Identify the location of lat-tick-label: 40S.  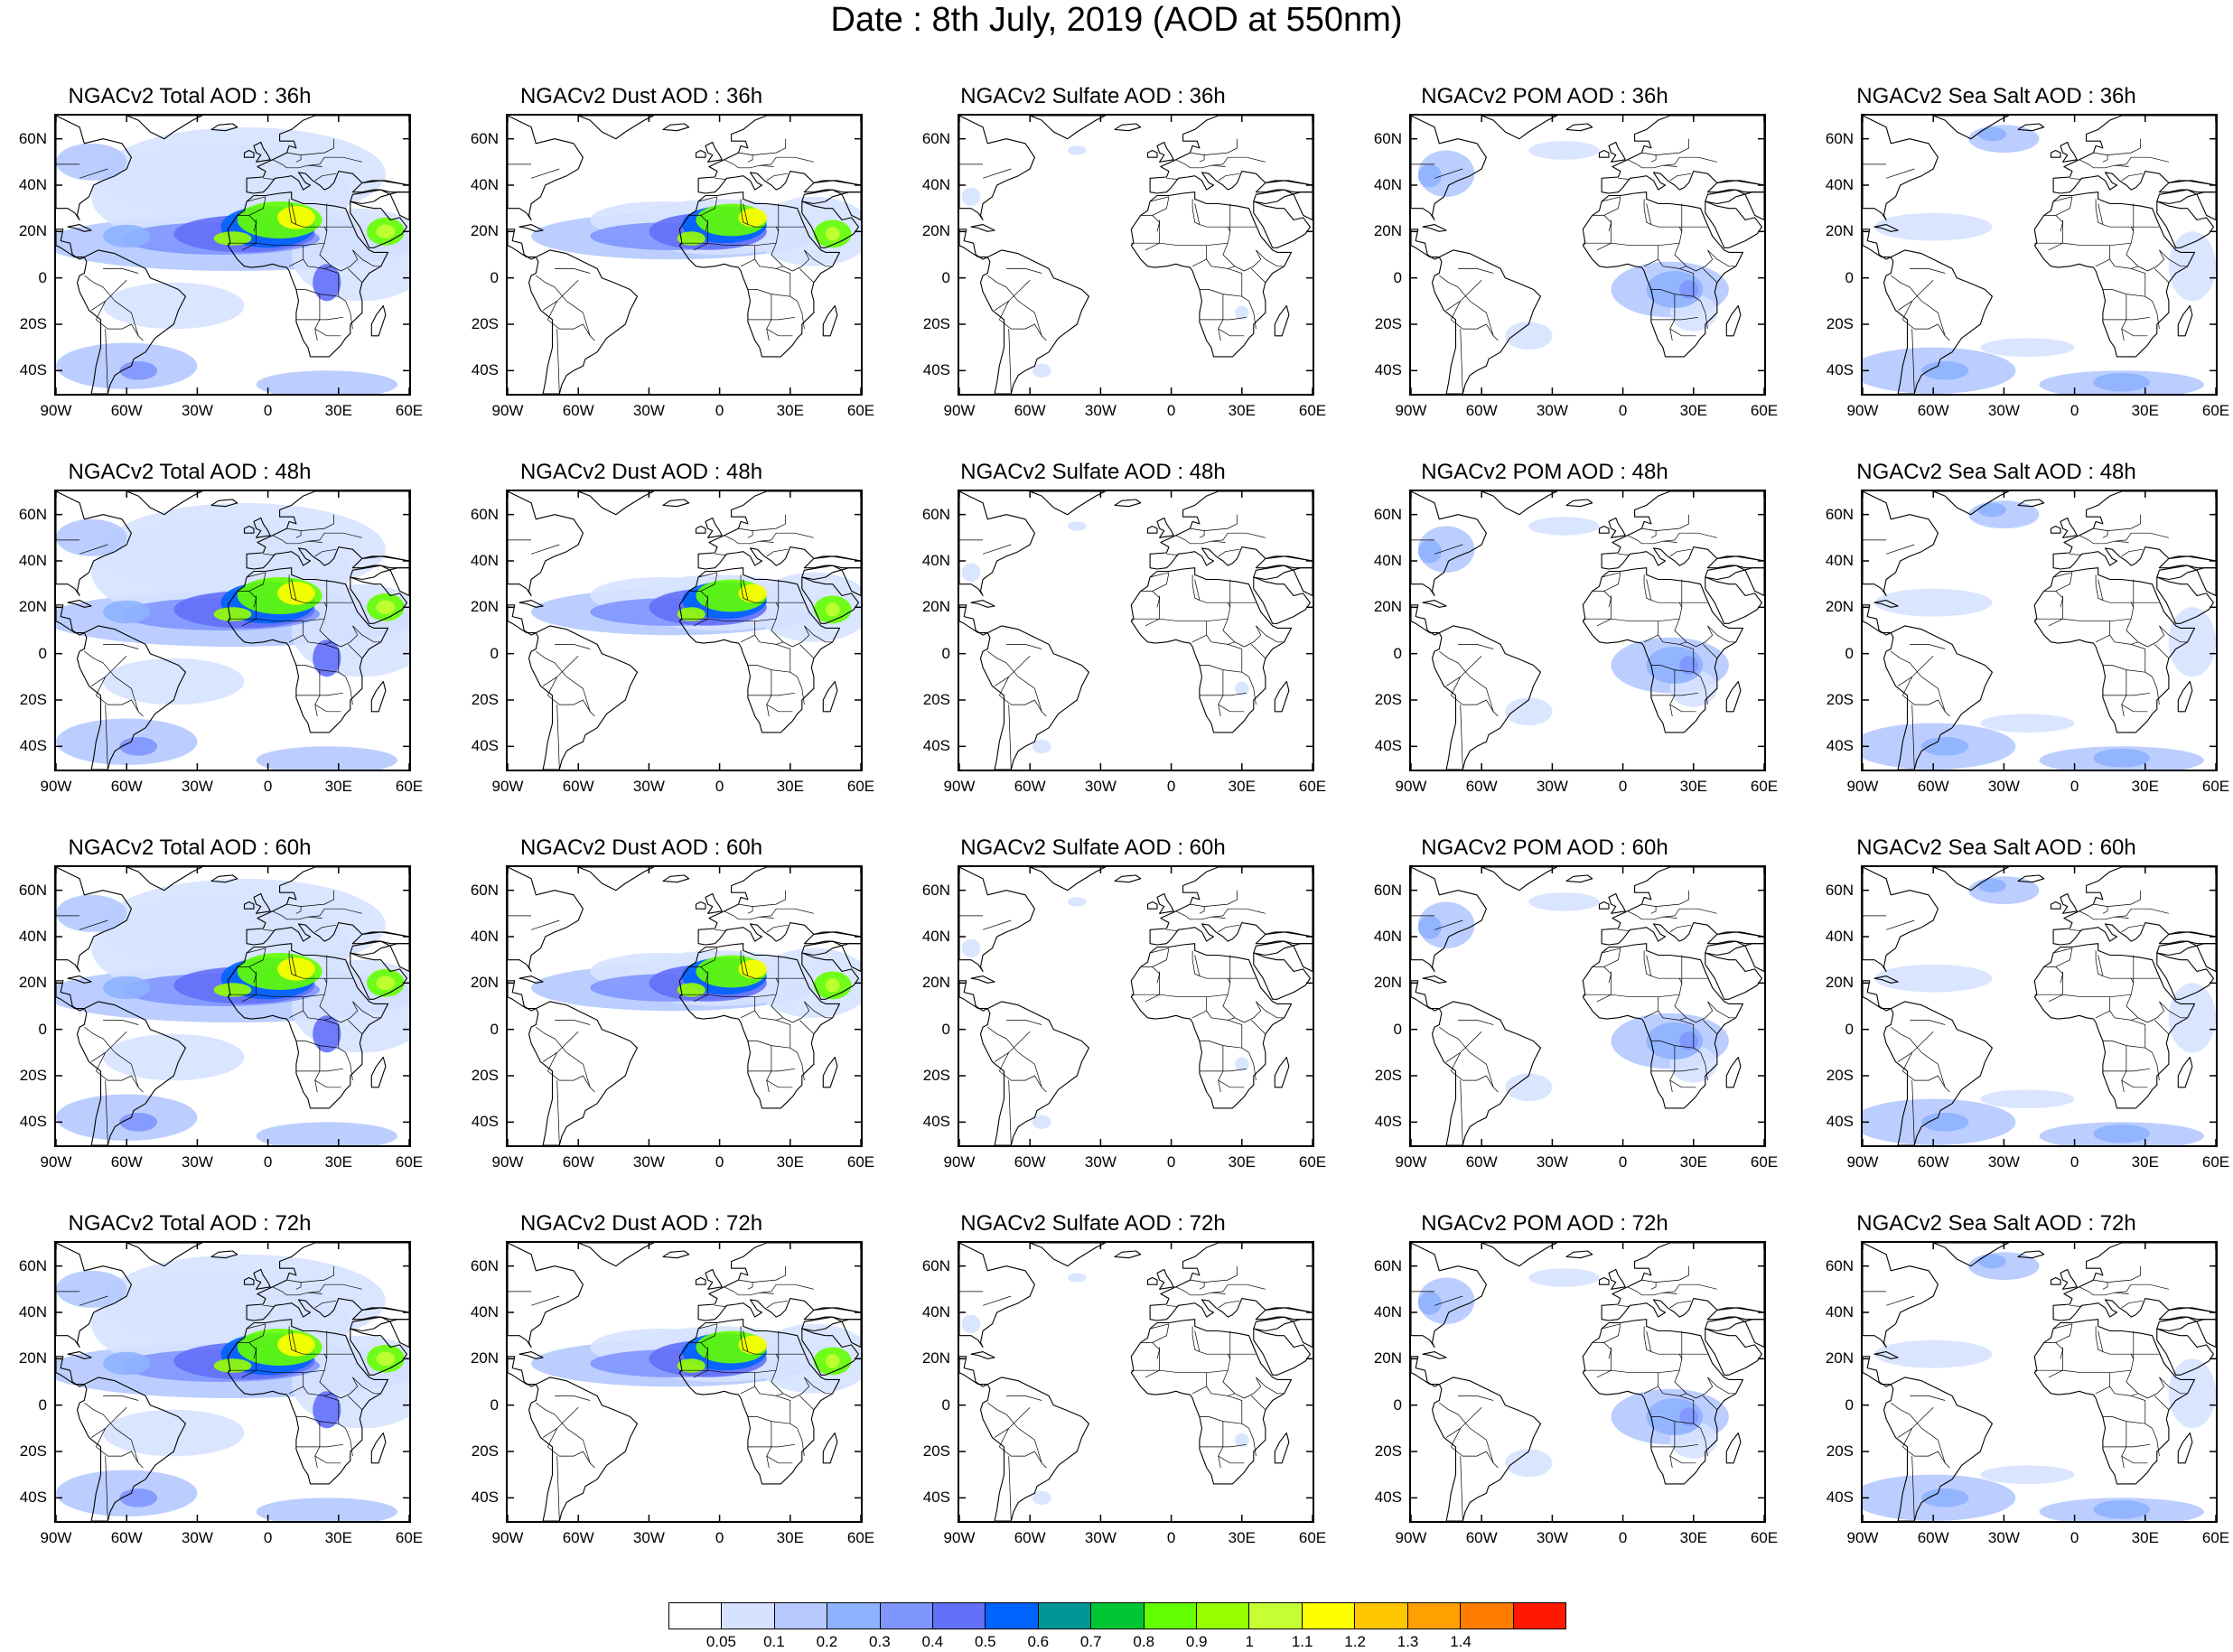
(1388, 1498).